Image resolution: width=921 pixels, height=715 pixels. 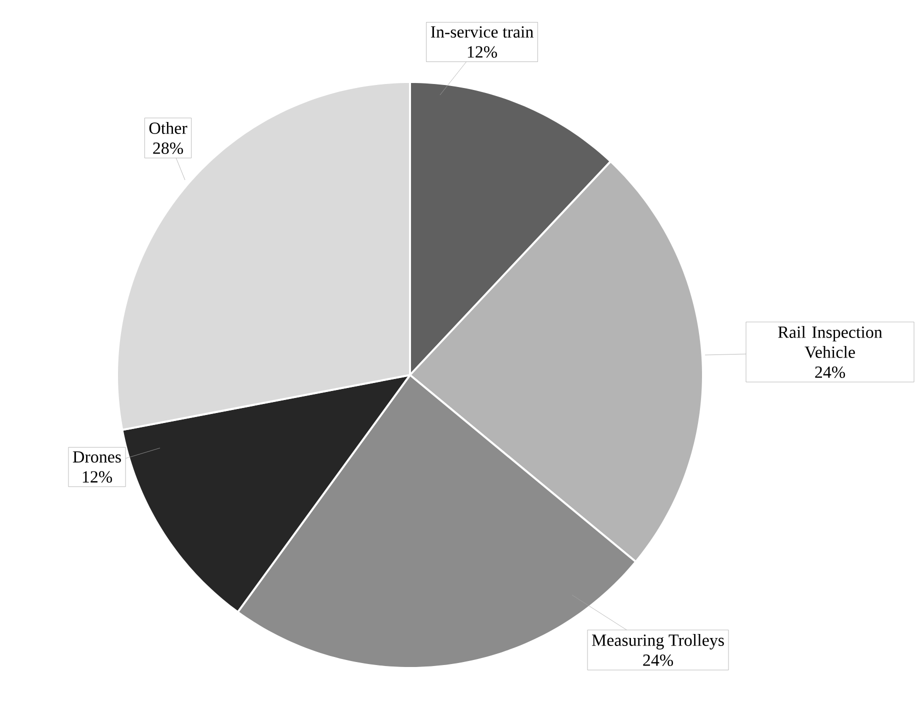 What do you see at coordinates (658, 642) in the screenshot?
I see `slice-label: Measuring Trolleys` at bounding box center [658, 642].